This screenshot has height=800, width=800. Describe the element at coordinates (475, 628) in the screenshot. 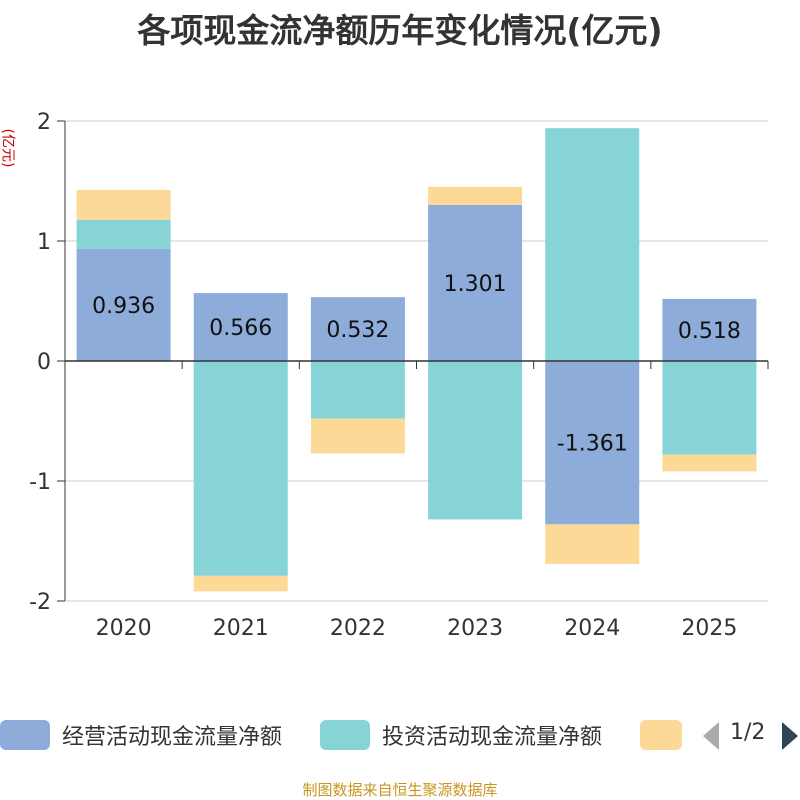

I see `x-tick-label-2023: 2023` at that location.